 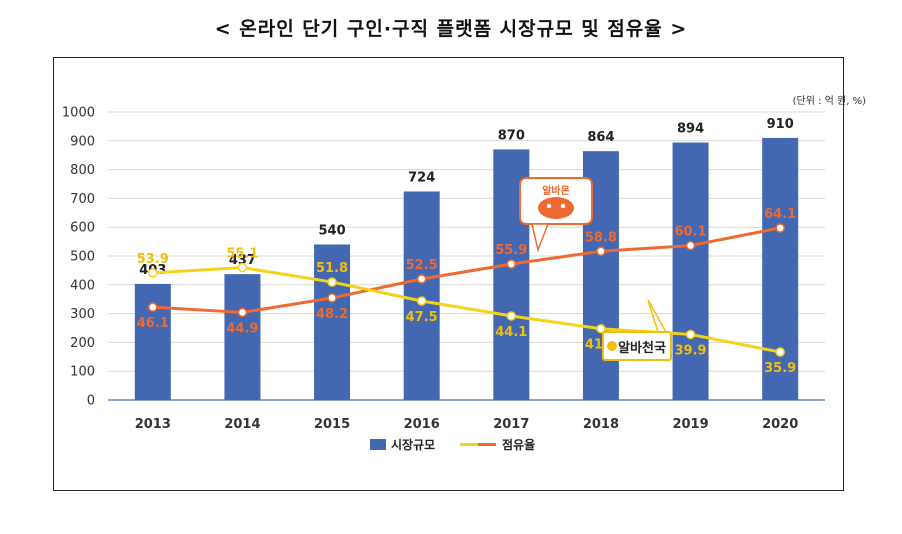 I want to click on albaheaven-share-value-label: 44.1, so click(x=511, y=332).